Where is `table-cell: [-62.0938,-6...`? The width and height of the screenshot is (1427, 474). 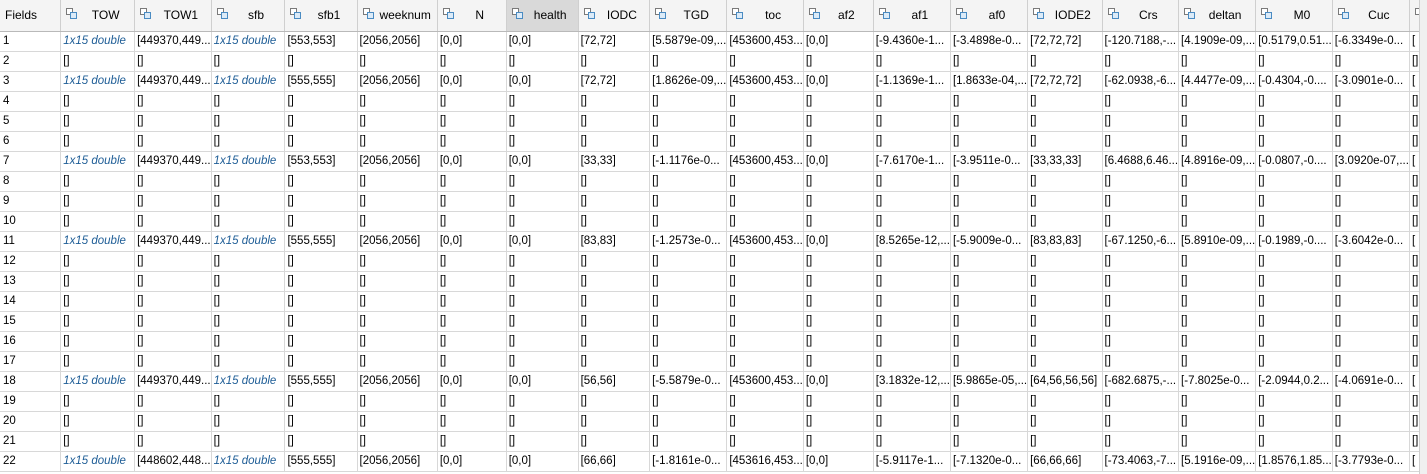 table-cell: [-62.0938,-6... is located at coordinates (1141, 81).